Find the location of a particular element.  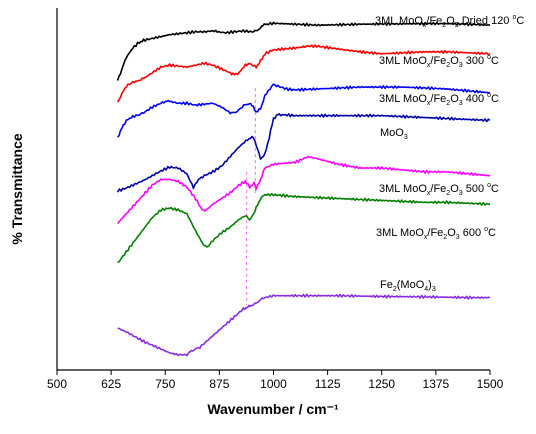

x-ticks: 500 625 750 875 1000 1125 1250 1375 1500 is located at coordinates (275, 380).